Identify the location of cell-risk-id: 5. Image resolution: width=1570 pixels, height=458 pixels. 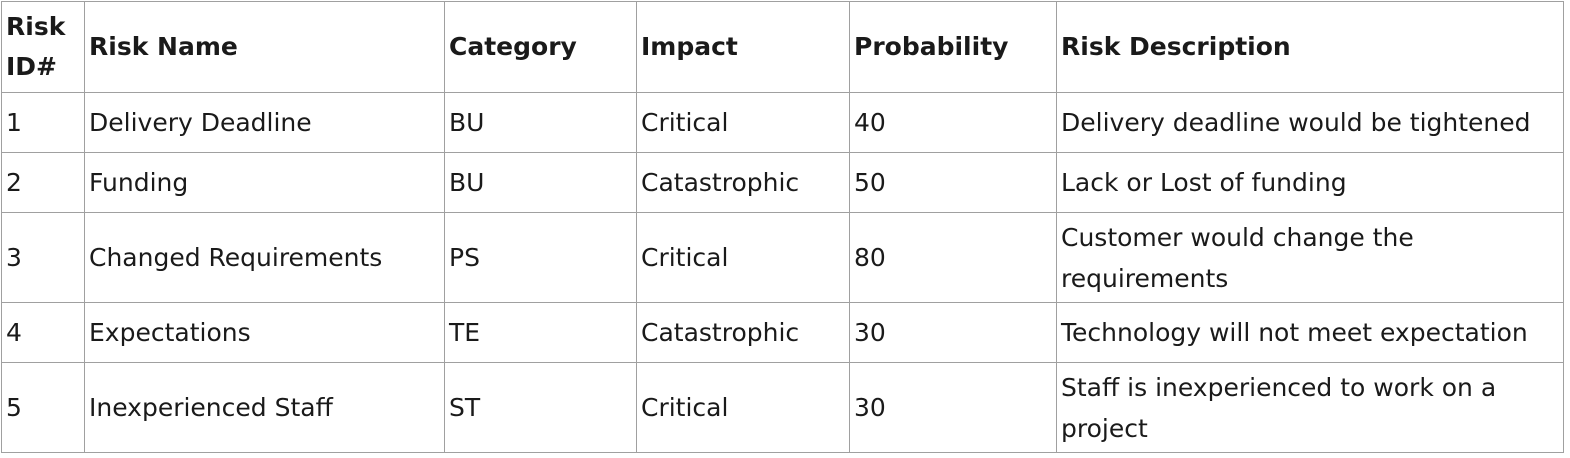
(43, 407).